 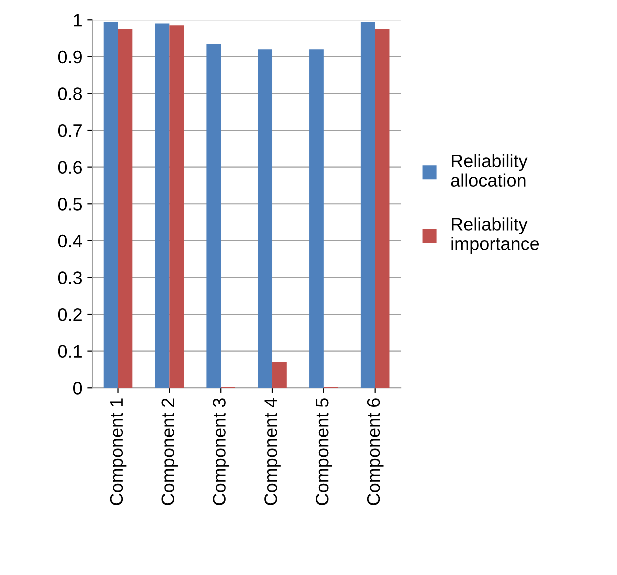 I want to click on y-tick-label: 0.4, so click(x=70, y=241).